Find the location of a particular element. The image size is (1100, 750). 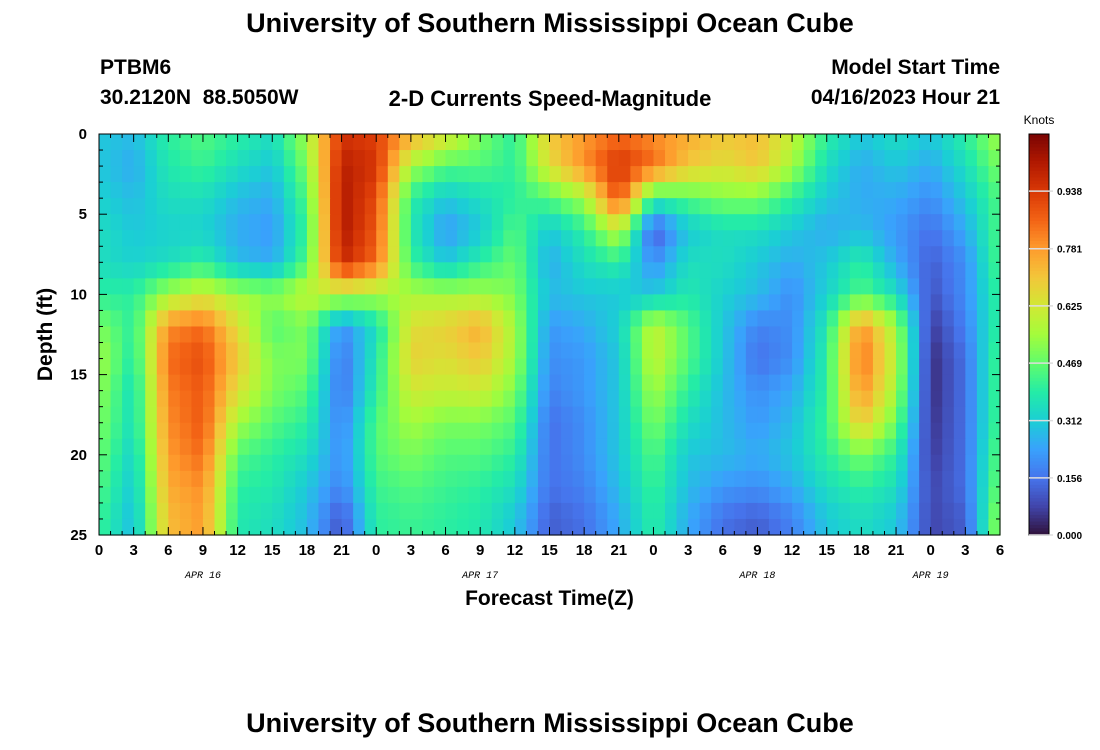

x-tick-label: 6 is located at coordinates (445, 550).